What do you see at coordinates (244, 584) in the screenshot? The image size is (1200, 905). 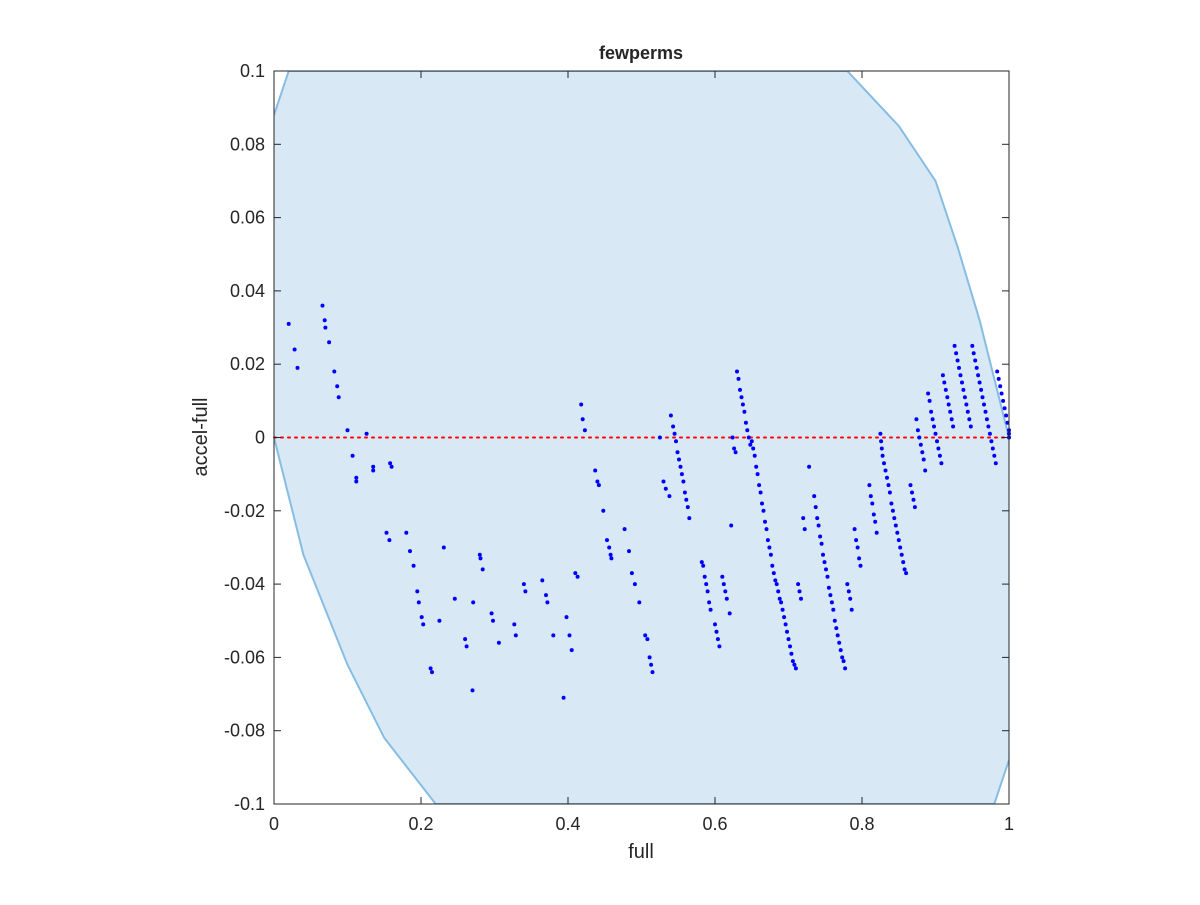 I see `y-tick-label: -0.04` at bounding box center [244, 584].